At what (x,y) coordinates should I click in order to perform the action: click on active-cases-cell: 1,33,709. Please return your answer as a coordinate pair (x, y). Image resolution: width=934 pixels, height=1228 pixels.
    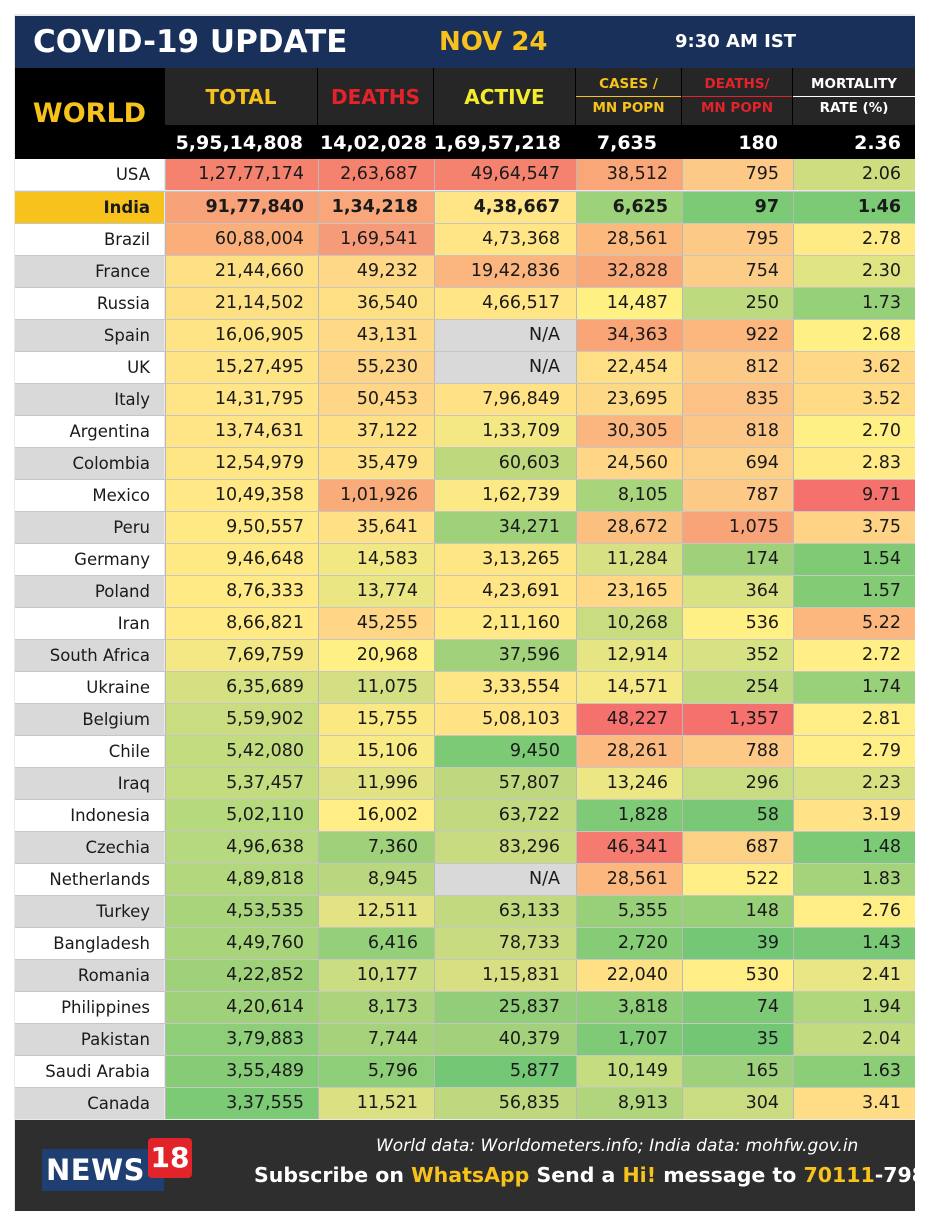
    Looking at the image, I should click on (505, 431).